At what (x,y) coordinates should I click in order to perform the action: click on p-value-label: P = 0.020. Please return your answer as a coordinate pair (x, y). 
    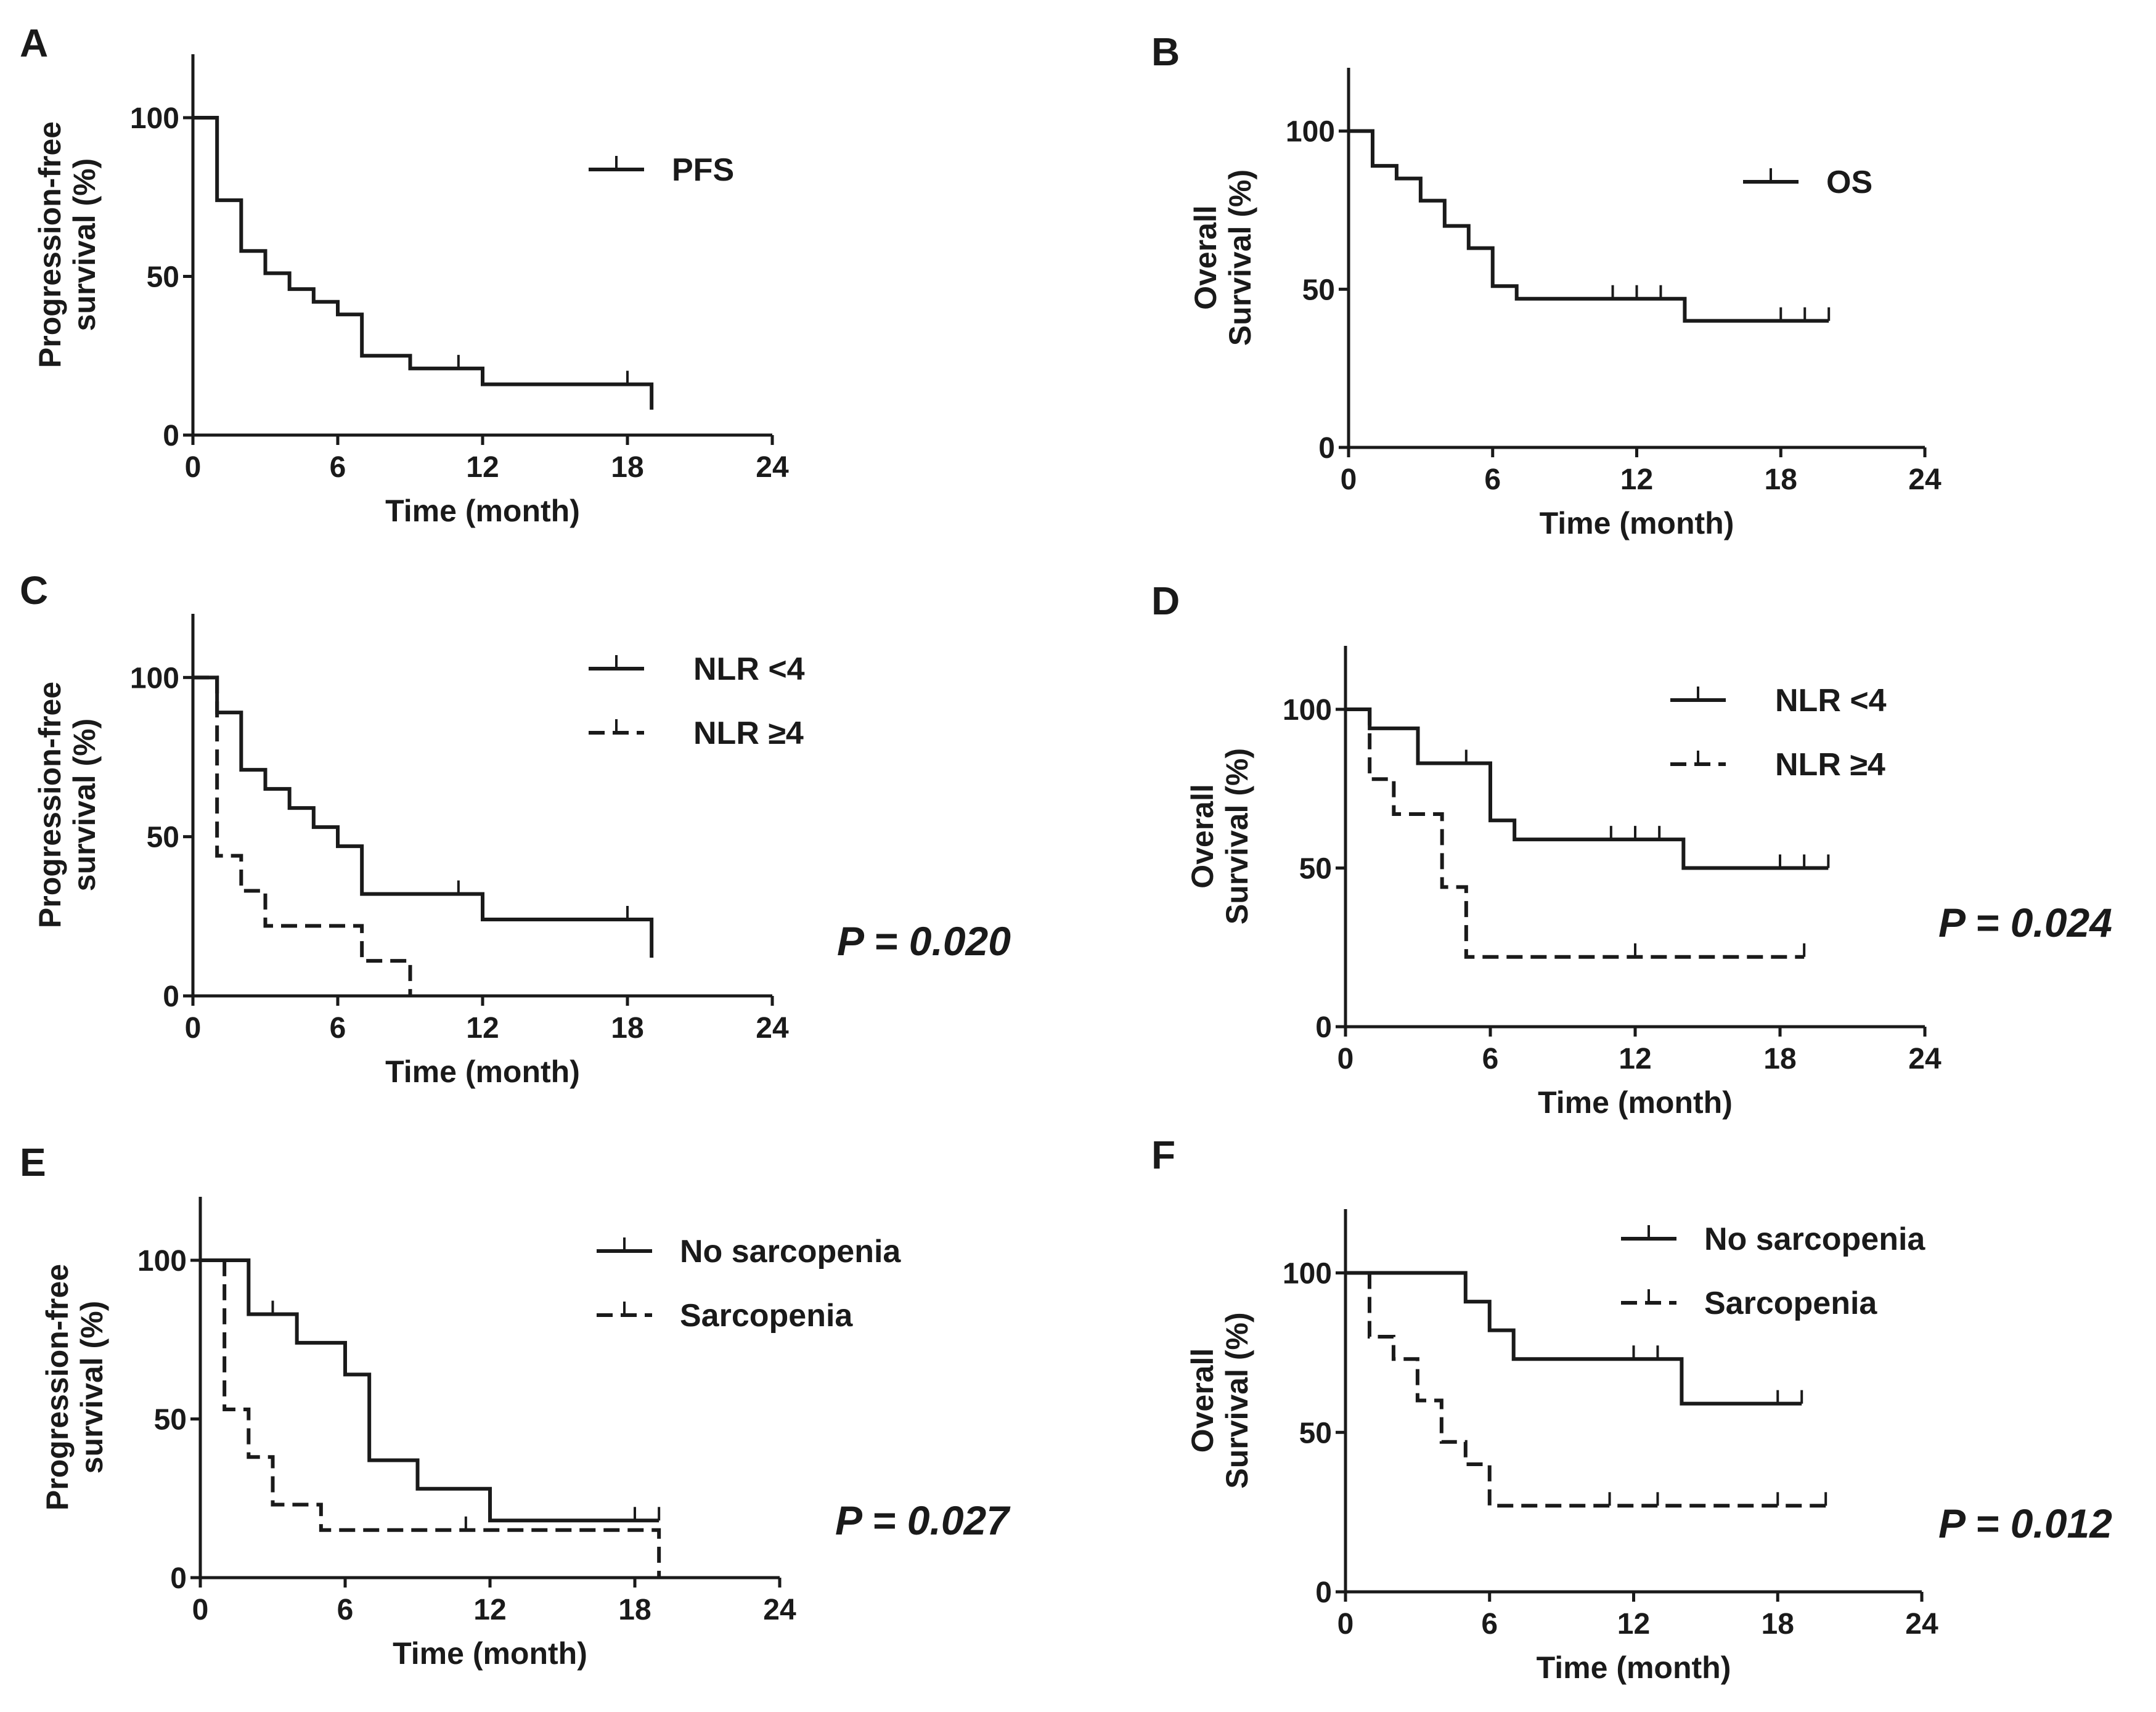
    Looking at the image, I should click on (924, 941).